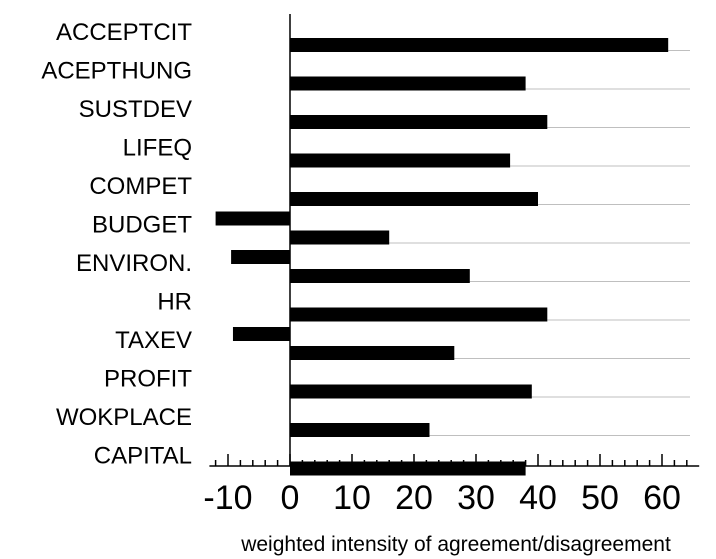  What do you see at coordinates (135, 109) in the screenshot?
I see `category-label: SUSTDEV` at bounding box center [135, 109].